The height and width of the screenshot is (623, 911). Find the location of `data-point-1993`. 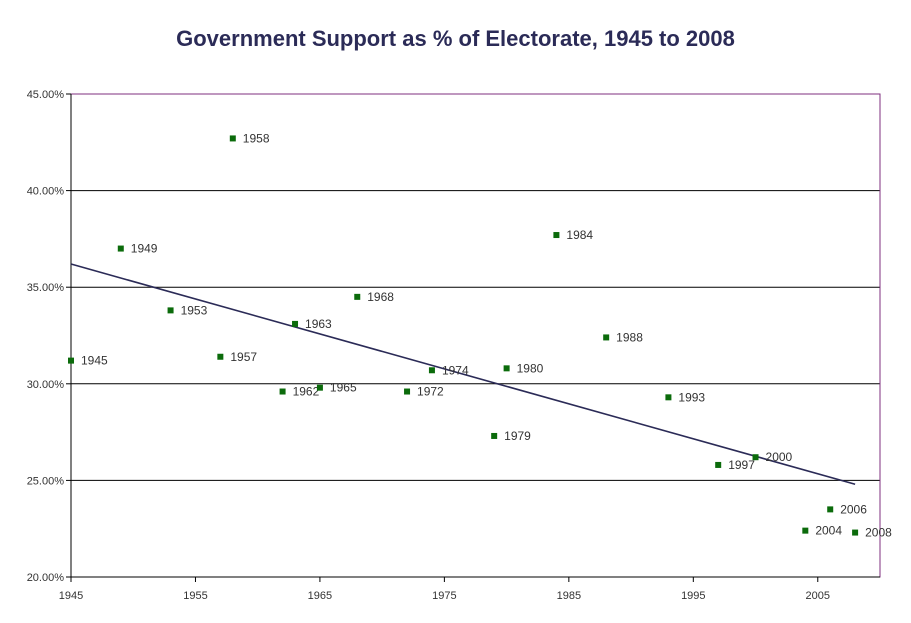

data-point-1993 is located at coordinates (668, 397).